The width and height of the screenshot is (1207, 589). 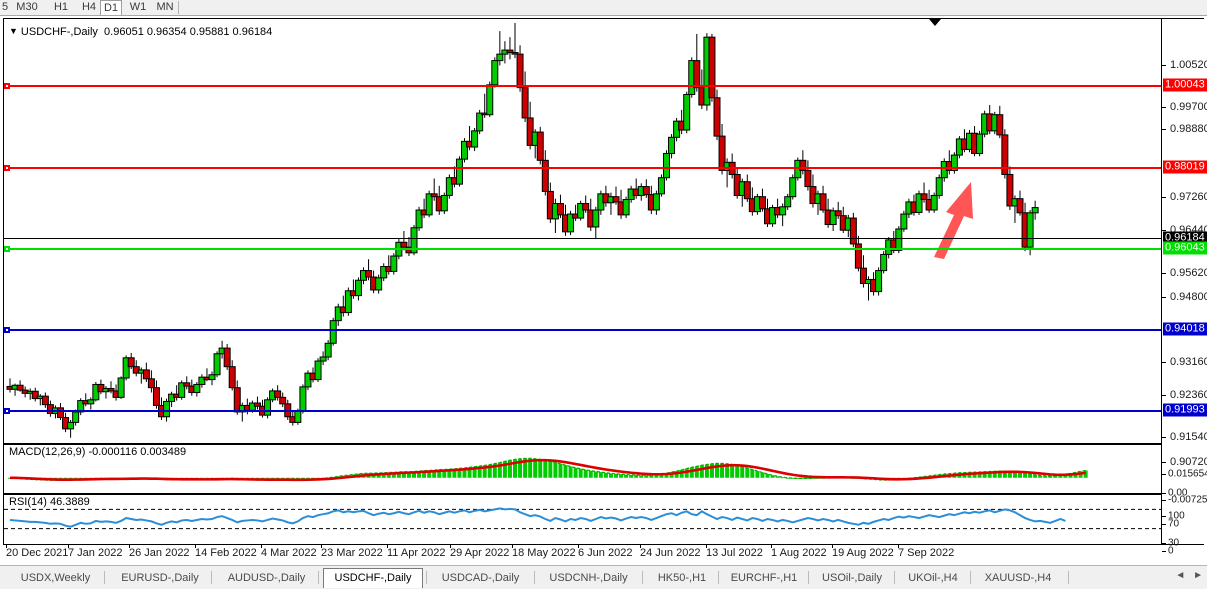 What do you see at coordinates (1171, 551) in the screenshot?
I see `indicator-axis-label: 0` at bounding box center [1171, 551].